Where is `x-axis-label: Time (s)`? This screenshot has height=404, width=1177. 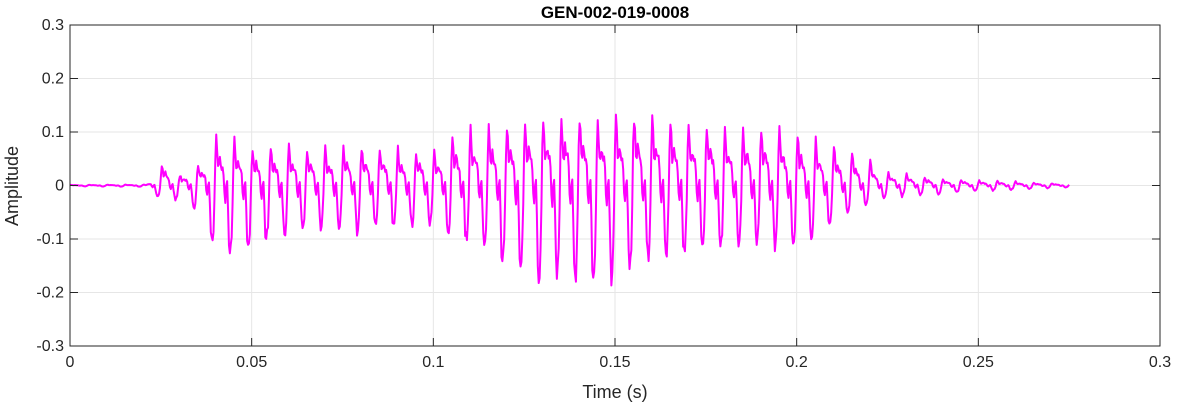 x-axis-label: Time (s) is located at coordinates (614, 392).